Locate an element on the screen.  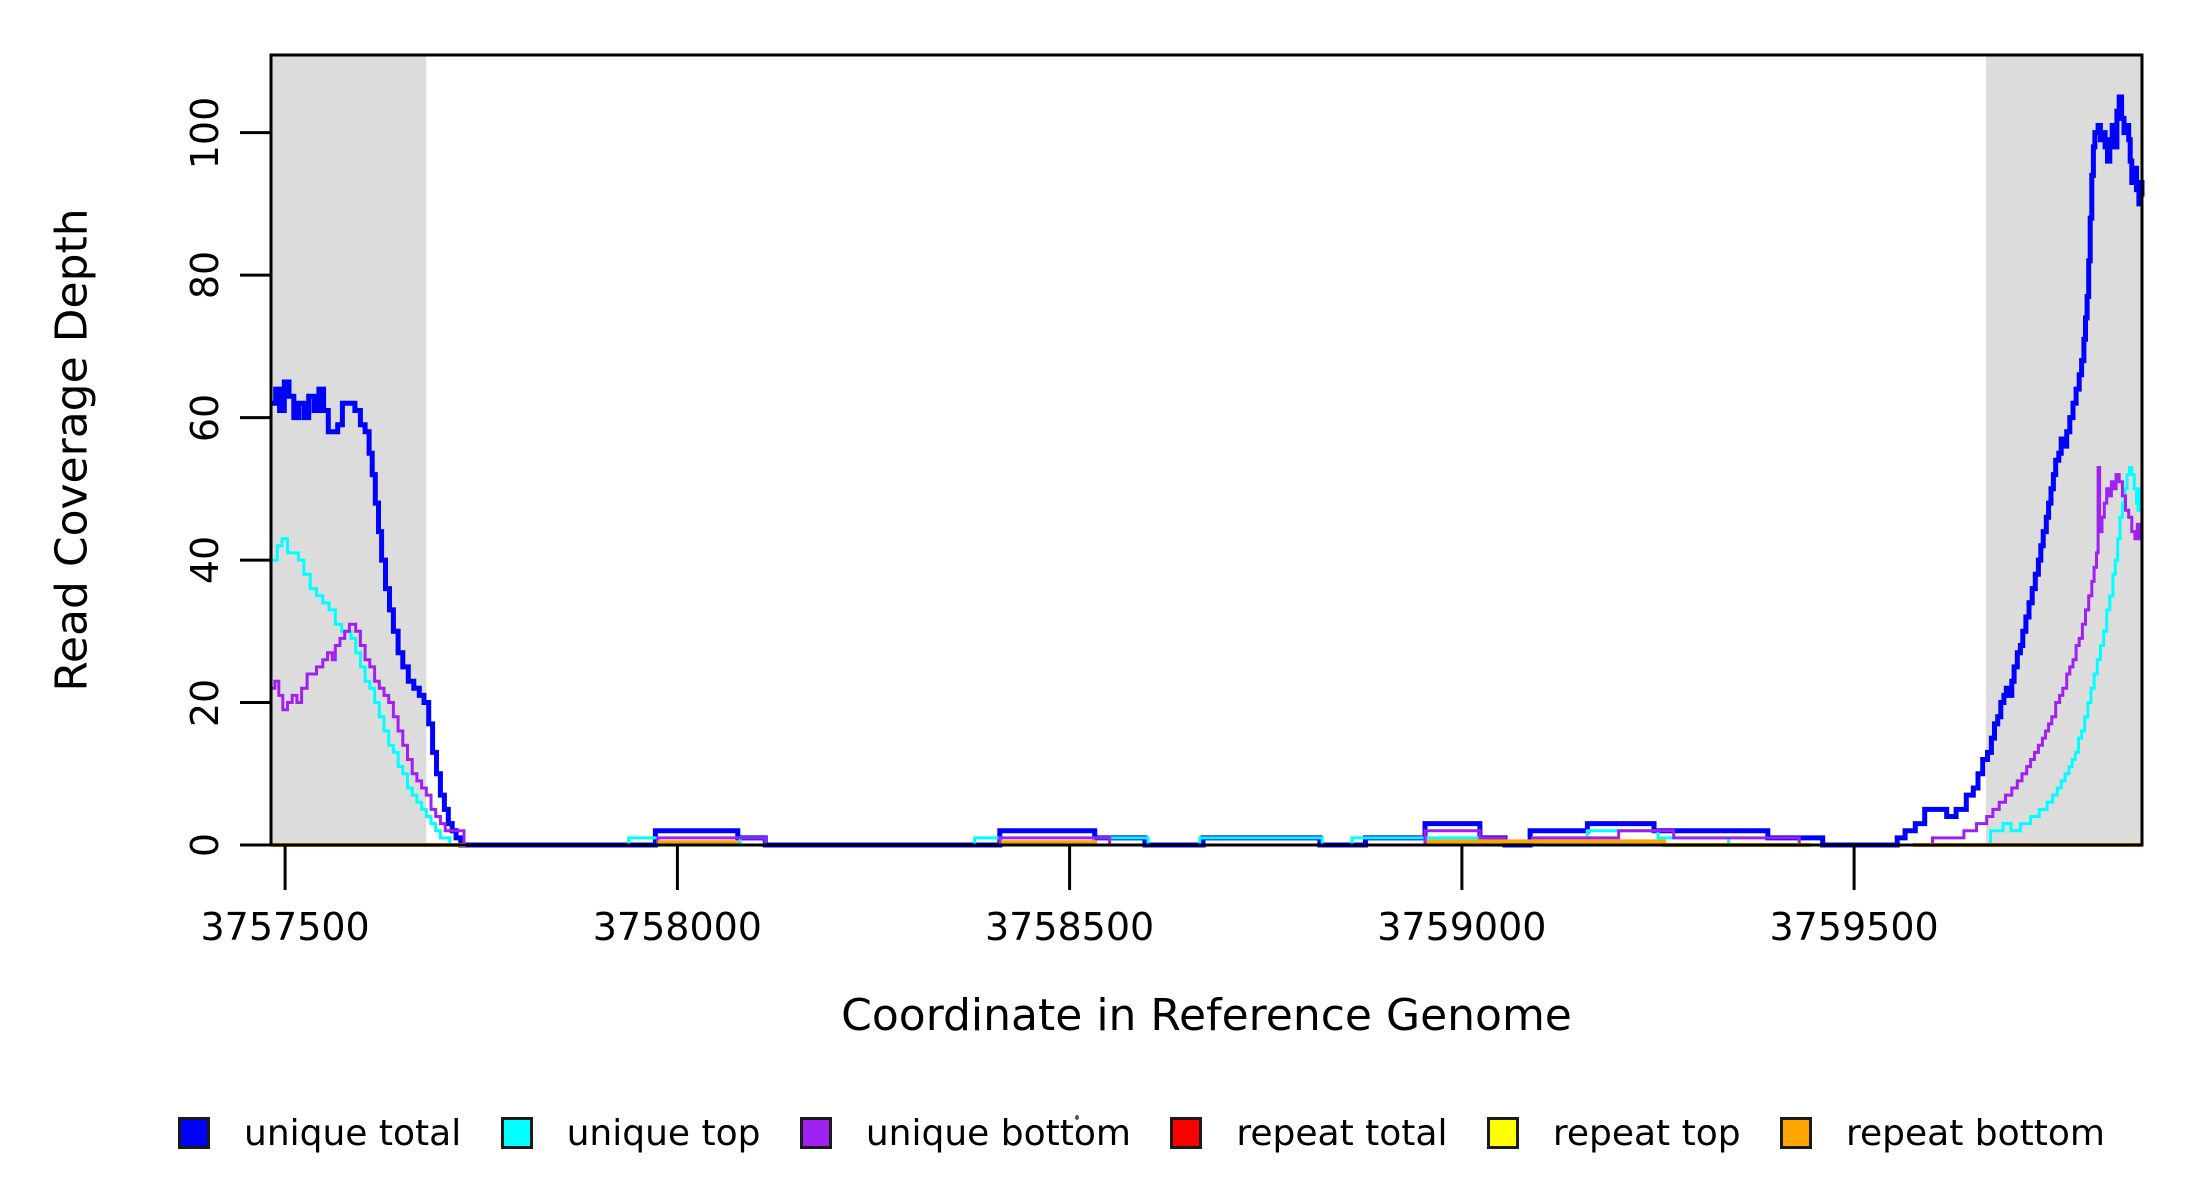
y-tick-label: 0 is located at coordinates (205, 845).